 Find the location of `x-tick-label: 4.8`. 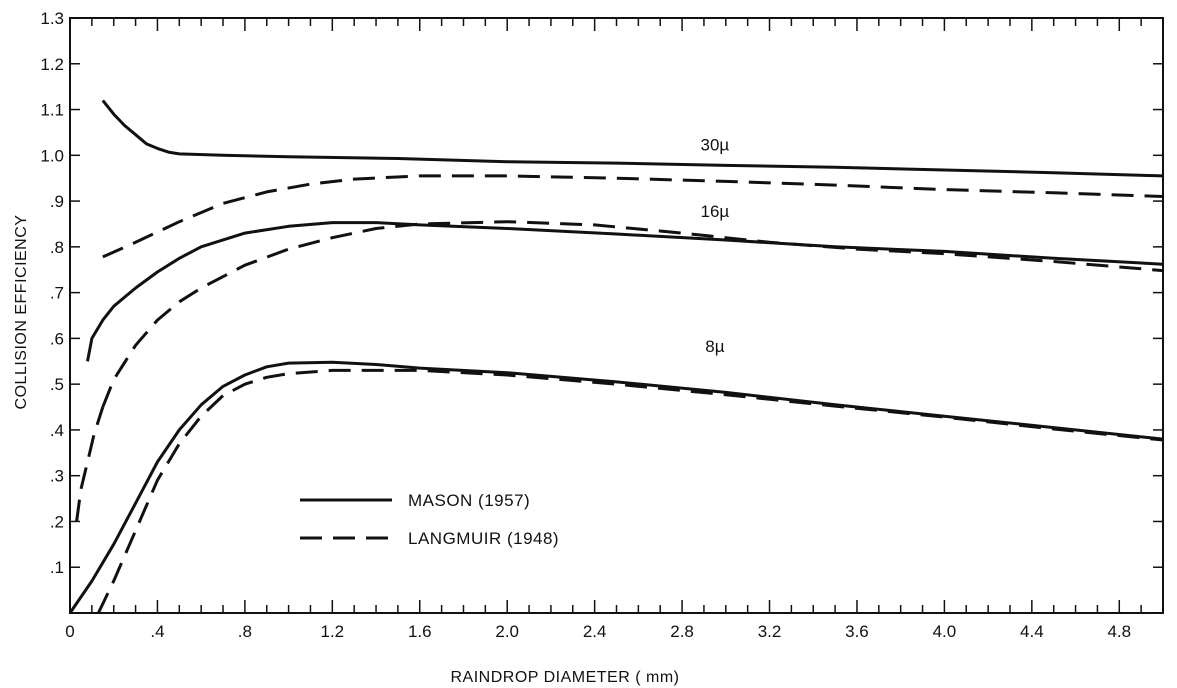

x-tick-label: 4.8 is located at coordinates (1119, 631).